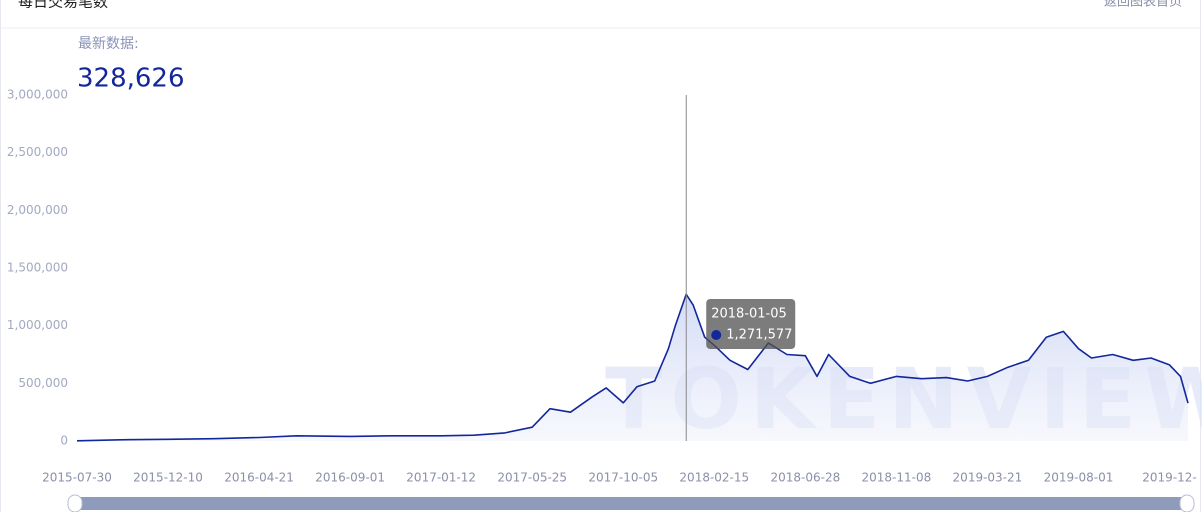 This screenshot has height=512, width=1202. Describe the element at coordinates (168, 478) in the screenshot. I see `x-tick-label: 2015-12-10` at that location.